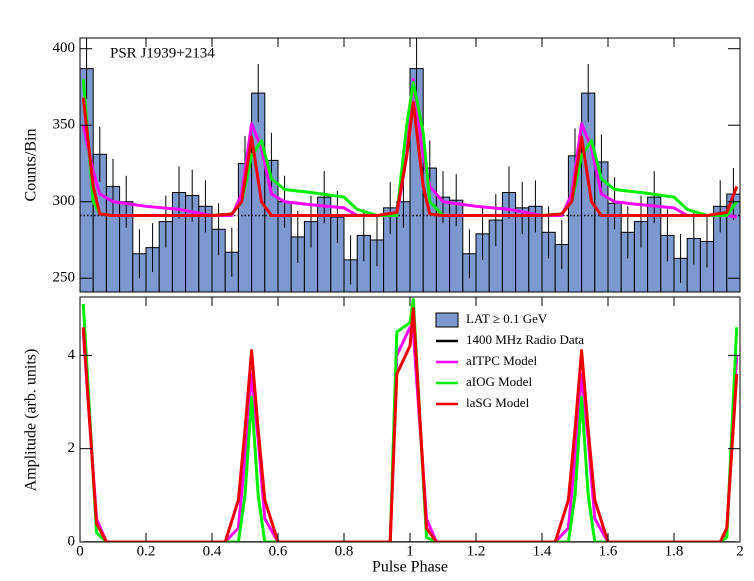 This screenshot has height=581, width=754. What do you see at coordinates (674, 551) in the screenshot?
I see `x-tick-label: 1.8` at bounding box center [674, 551].